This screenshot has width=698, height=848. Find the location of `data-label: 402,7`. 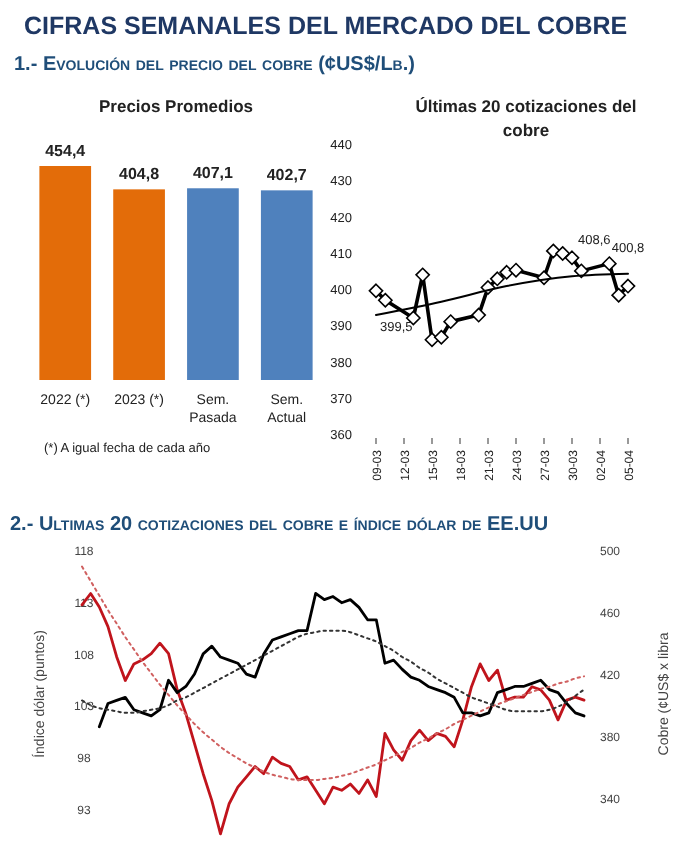

data-label: 402,7 is located at coordinates (287, 175).